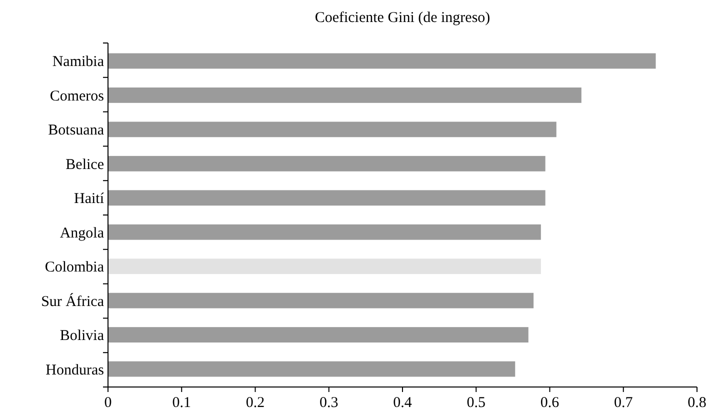 This screenshot has height=420, width=714. Describe the element at coordinates (402, 18) in the screenshot. I see `chart-title: Coeficiente Gini (de ingreso)` at that location.